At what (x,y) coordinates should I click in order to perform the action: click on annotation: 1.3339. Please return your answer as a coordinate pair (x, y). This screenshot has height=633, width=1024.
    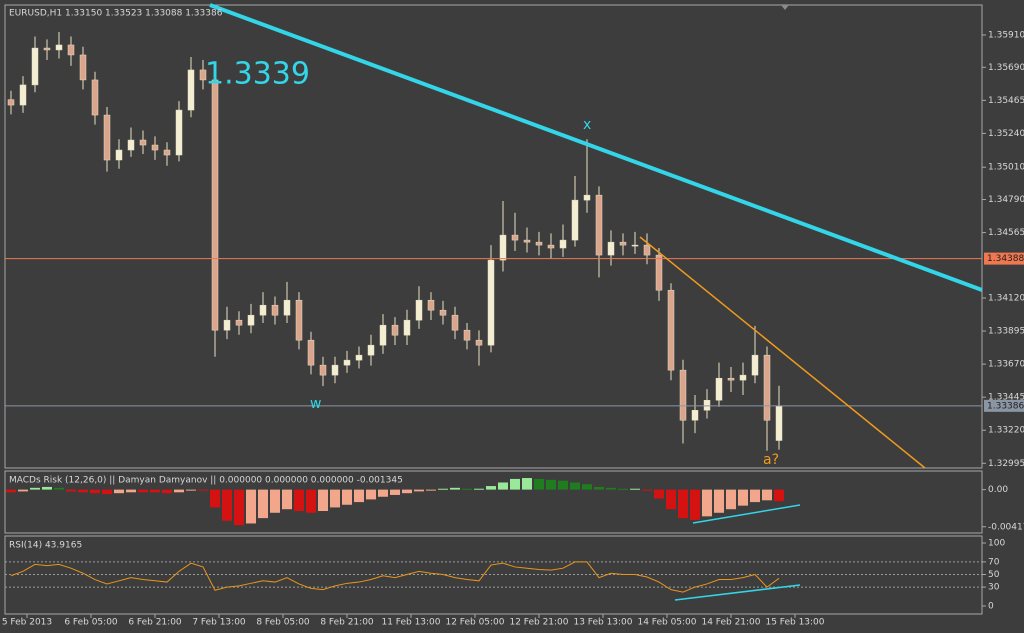
    Looking at the image, I should click on (257, 74).